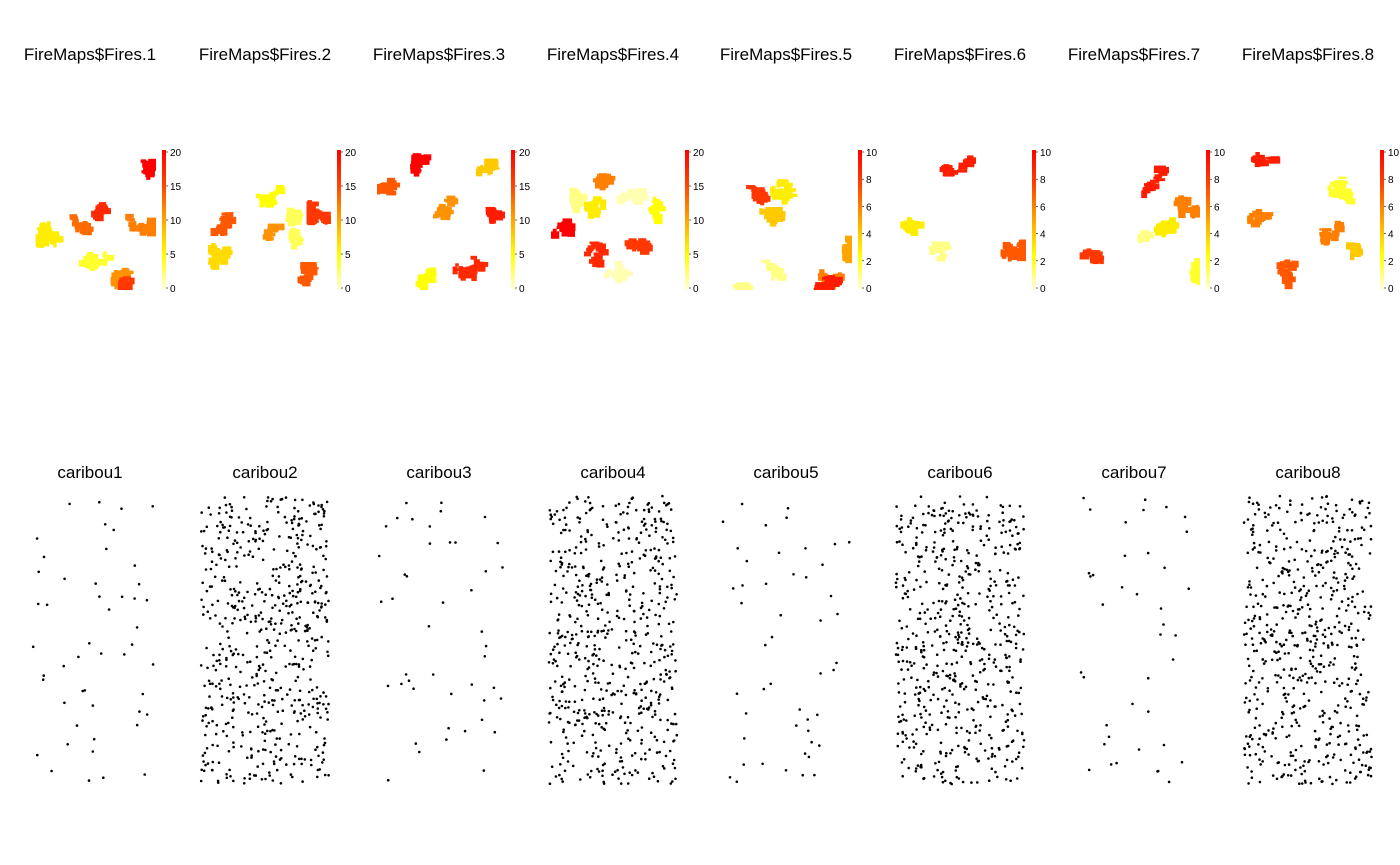 This screenshot has height=865, width=1400. I want to click on legend-tick-label: 15, so click(351, 187).